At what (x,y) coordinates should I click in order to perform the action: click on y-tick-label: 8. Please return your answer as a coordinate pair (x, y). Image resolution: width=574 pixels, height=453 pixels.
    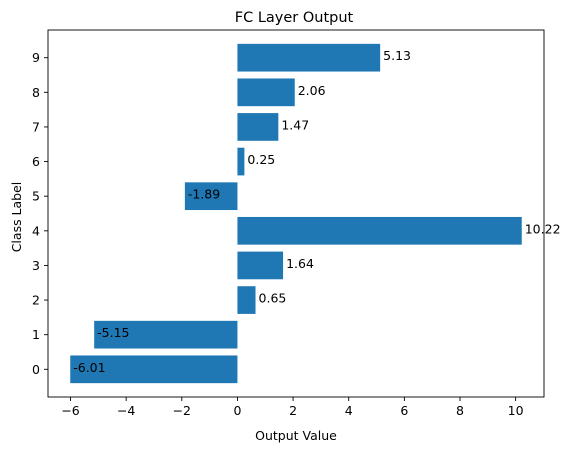
    Looking at the image, I should click on (36, 92).